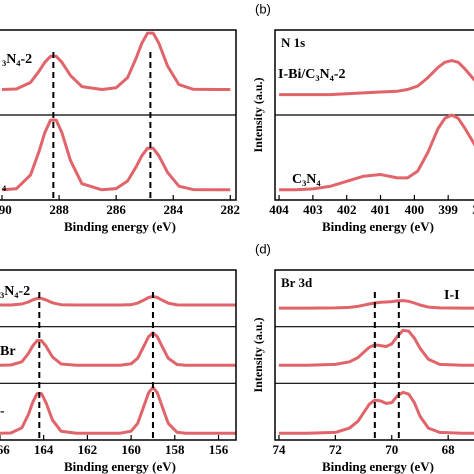 The height and width of the screenshot is (474, 474). I want to click on x-tick-label: 160, so click(131, 449).